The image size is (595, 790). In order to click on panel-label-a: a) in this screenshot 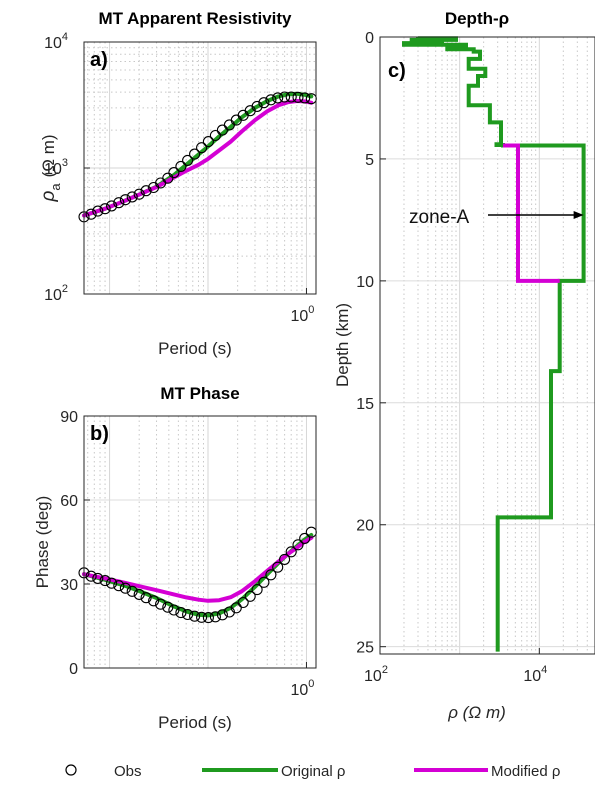, I will do `click(99, 60)`.